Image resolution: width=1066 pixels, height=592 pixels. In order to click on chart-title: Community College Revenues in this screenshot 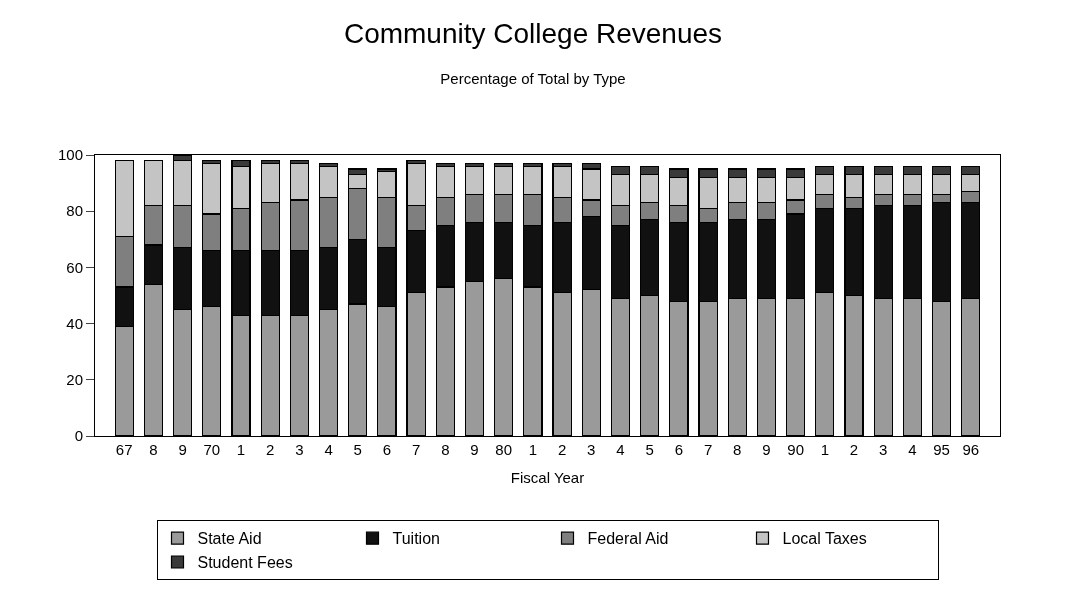, I will do `click(533, 34)`.